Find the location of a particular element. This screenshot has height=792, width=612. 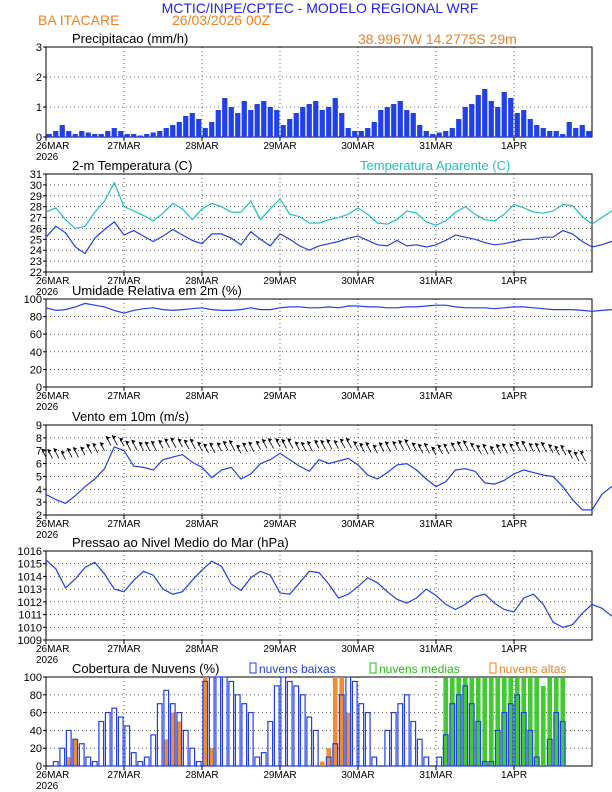

y-tick-label: 0 is located at coordinates (39, 138).